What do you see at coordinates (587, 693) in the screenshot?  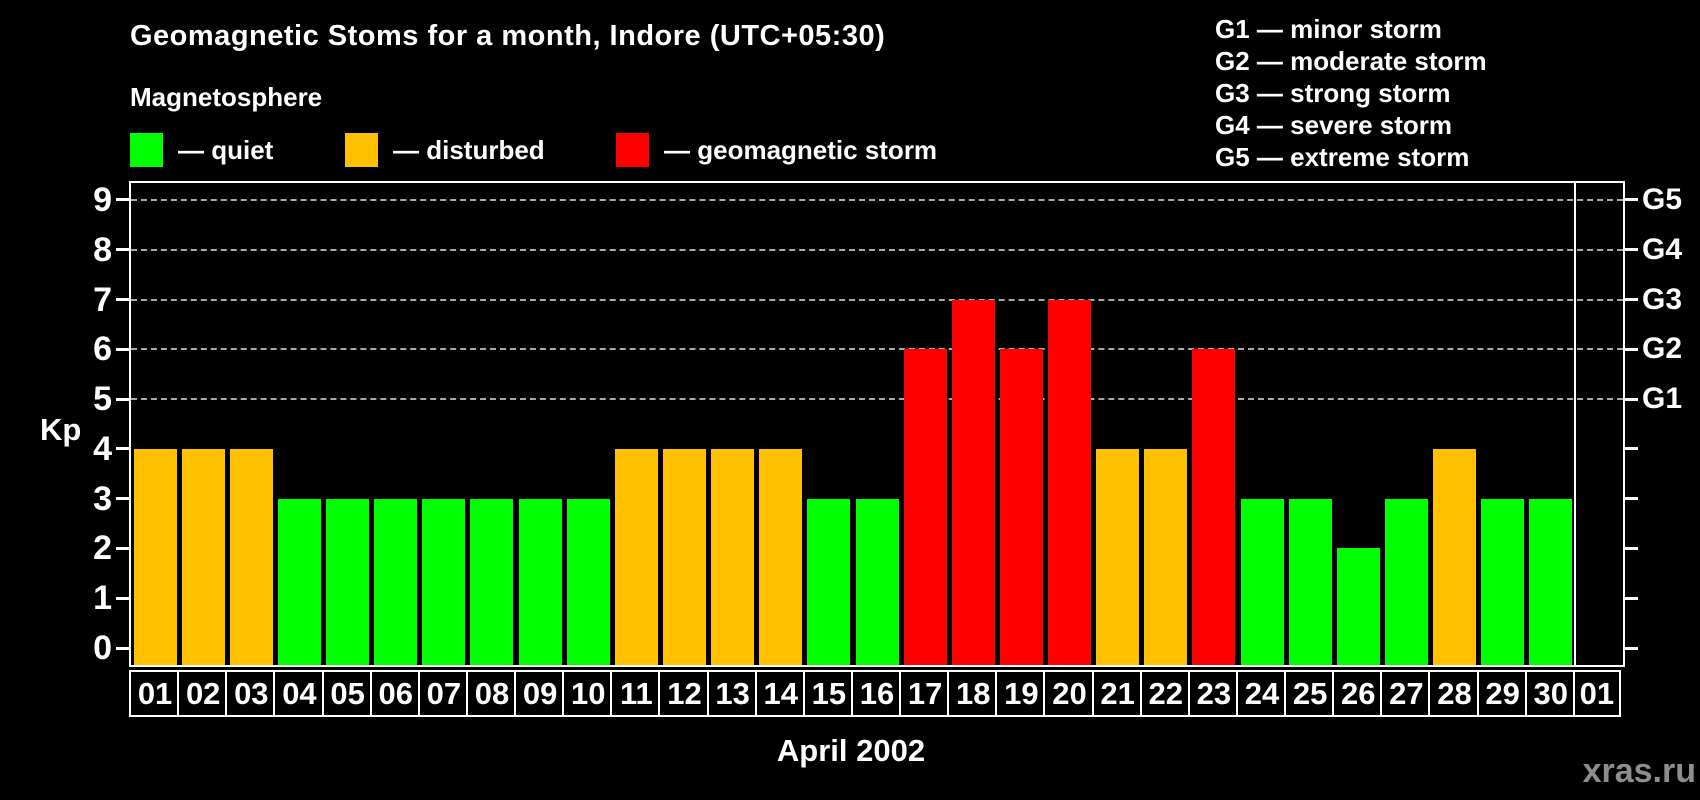 I see `day-label-9: 10` at bounding box center [587, 693].